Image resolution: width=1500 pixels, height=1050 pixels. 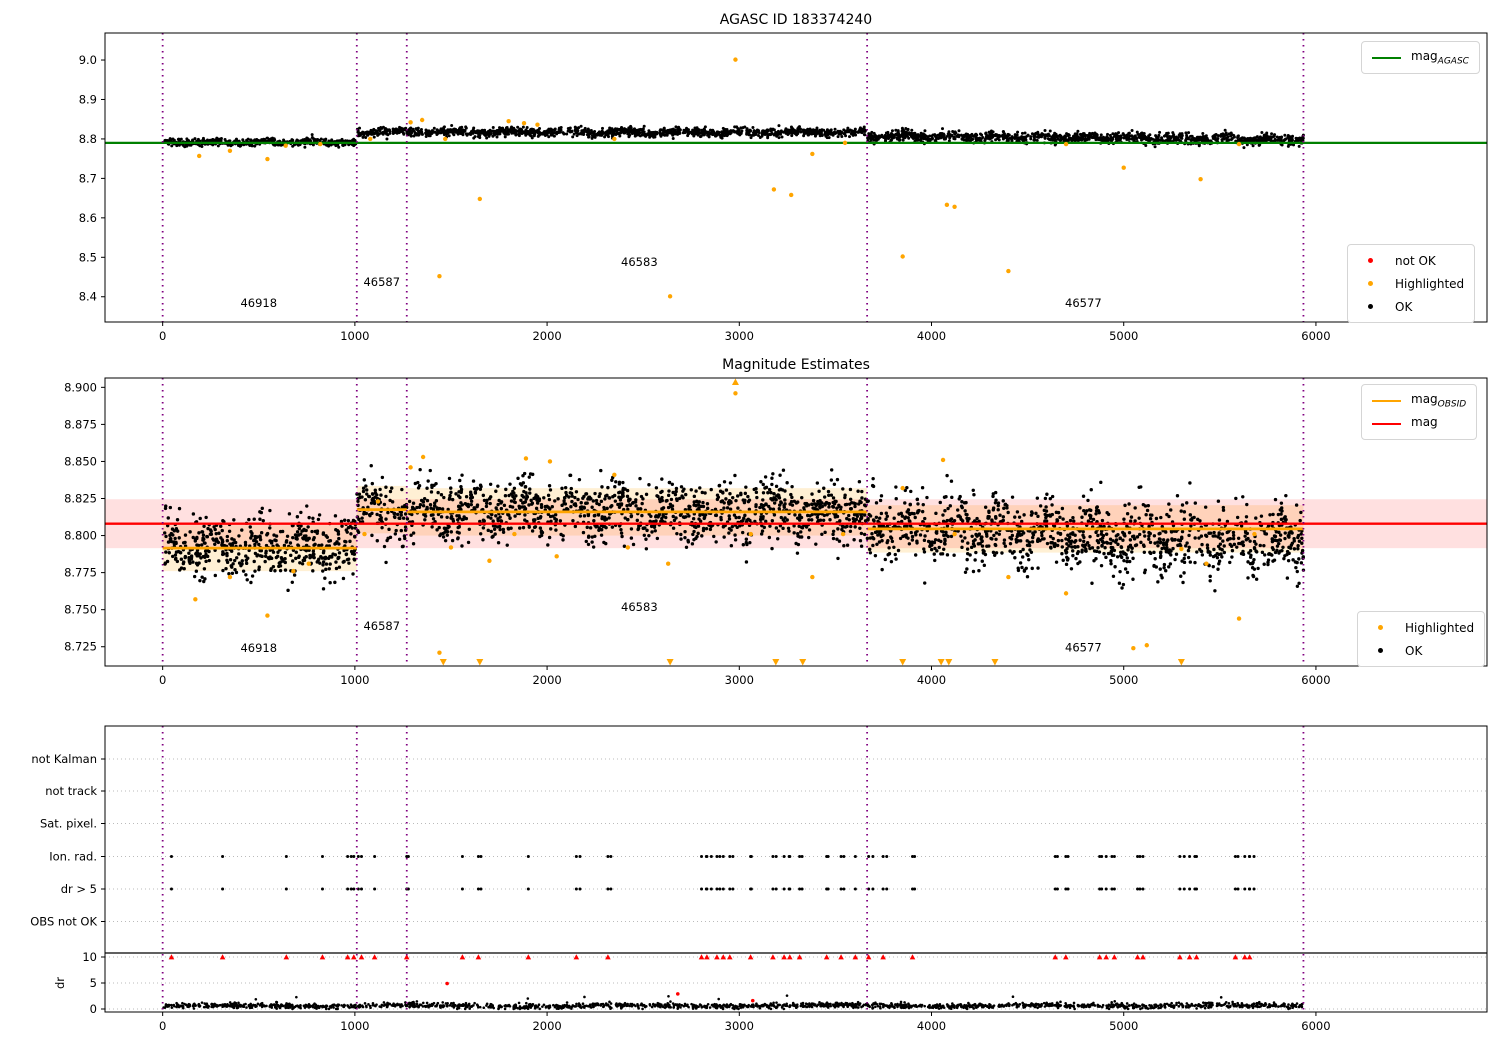 What do you see at coordinates (745, 676) in the screenshot?
I see `middle-plot-x-axis: 0 1000 2000 3000 4000 5000 6000` at bounding box center [745, 676].